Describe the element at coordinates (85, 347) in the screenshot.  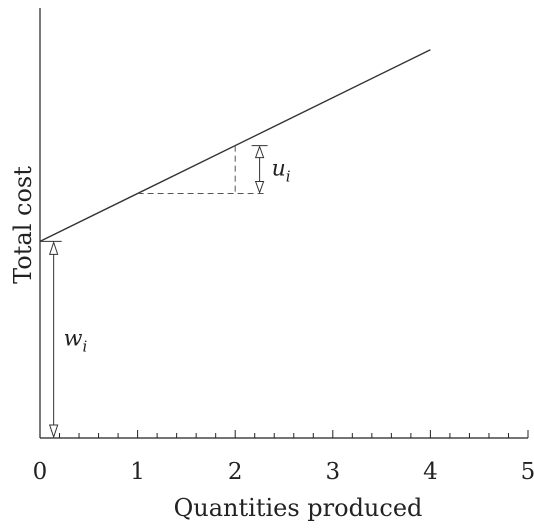
I see `fixed-cost-subscript: i` at that location.